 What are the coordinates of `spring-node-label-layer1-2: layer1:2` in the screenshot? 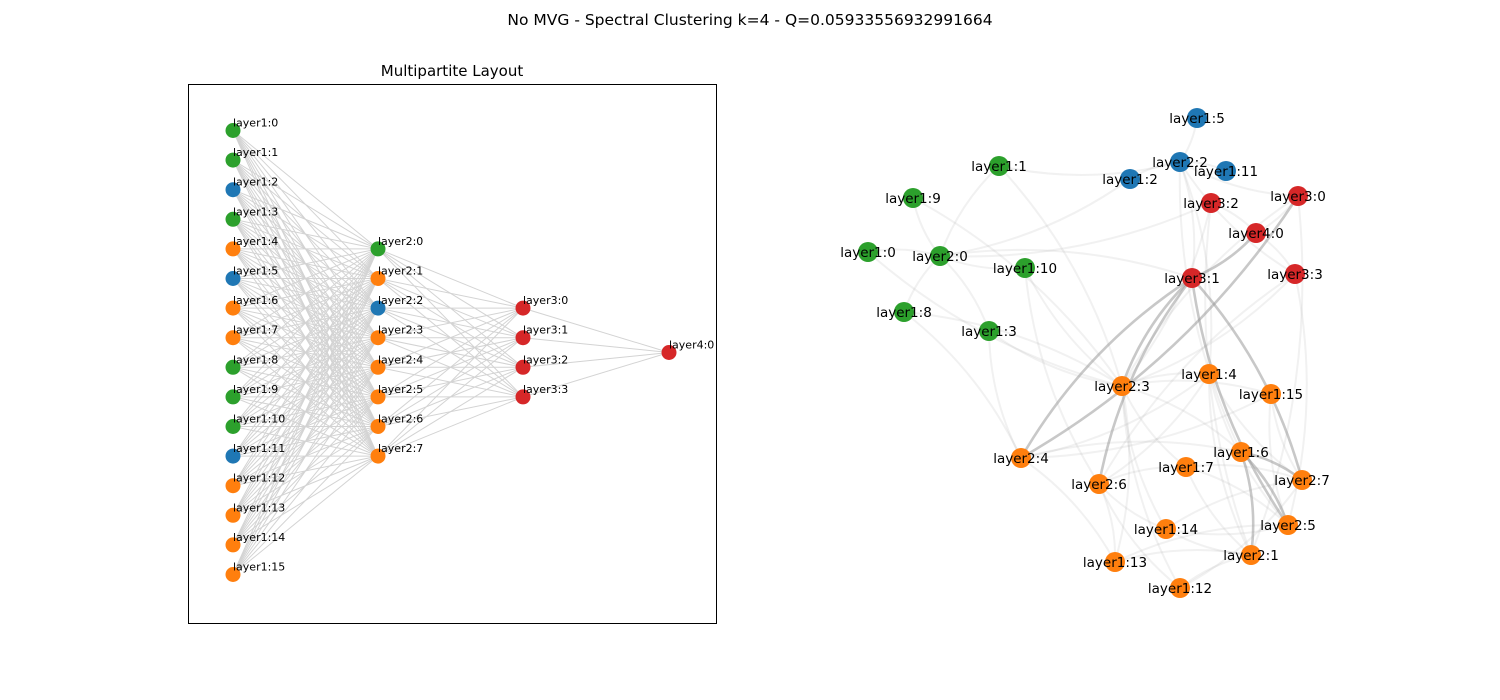 It's located at (1130, 180).